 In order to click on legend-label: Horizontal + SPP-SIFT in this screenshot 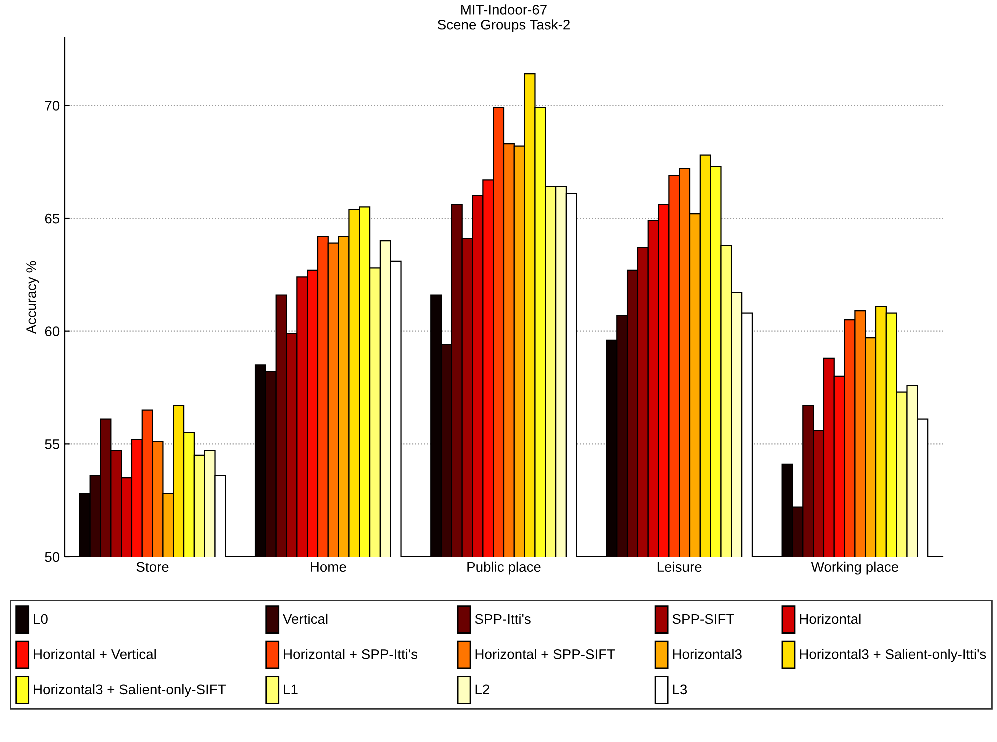, I will do `click(546, 654)`.